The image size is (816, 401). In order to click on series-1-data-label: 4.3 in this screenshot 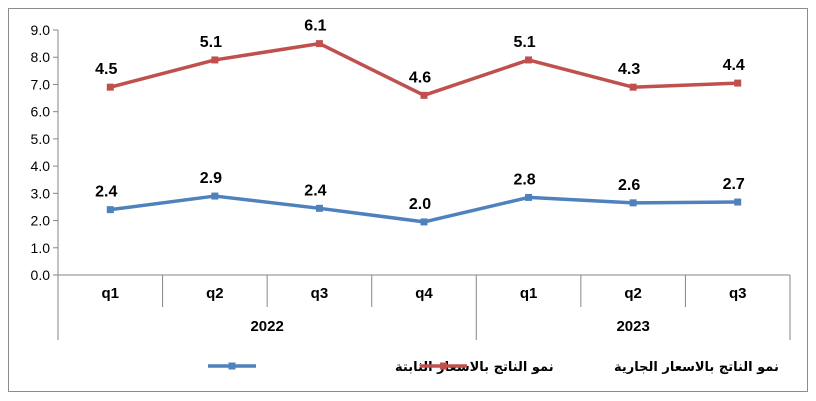, I will do `click(629, 69)`.